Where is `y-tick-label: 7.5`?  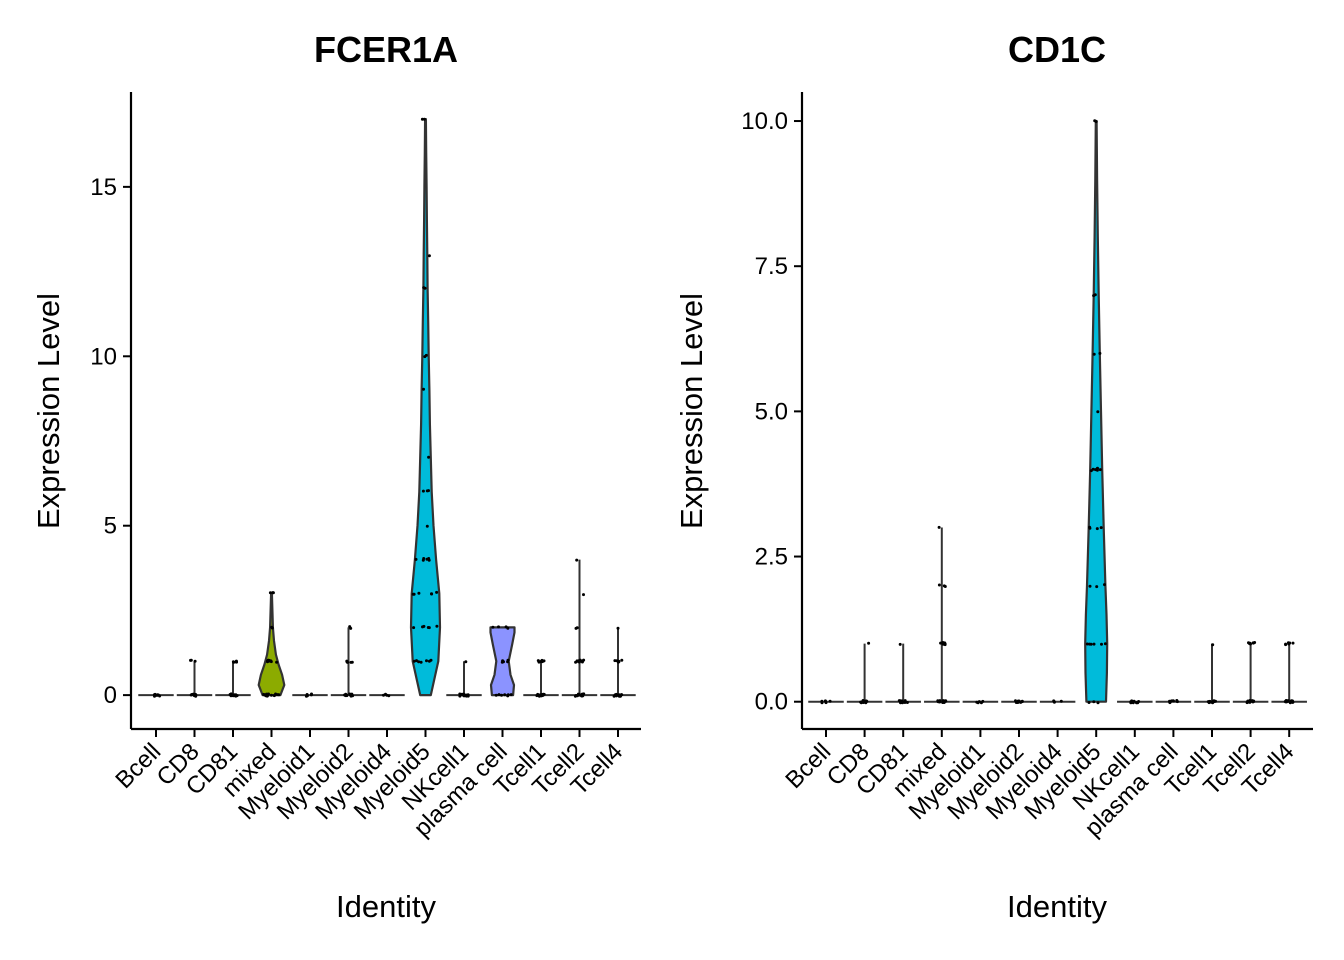
y-tick-label: 7.5 is located at coordinates (771, 266).